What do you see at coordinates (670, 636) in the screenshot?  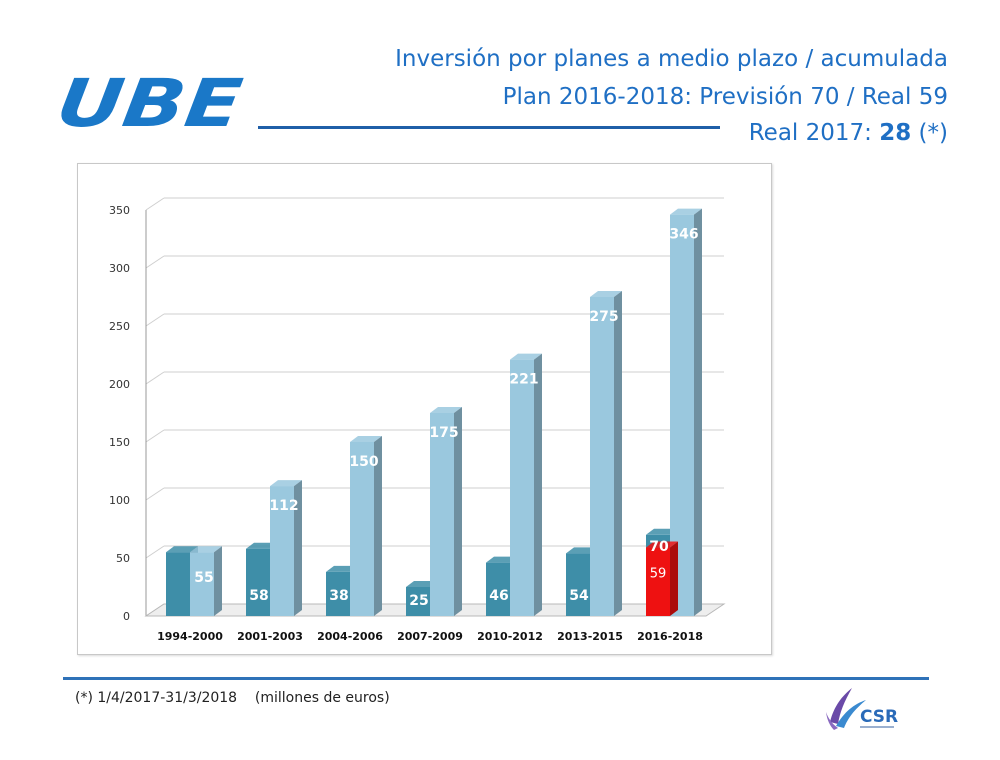 I see `x-tick-label-6: 2016-2018` at bounding box center [670, 636].